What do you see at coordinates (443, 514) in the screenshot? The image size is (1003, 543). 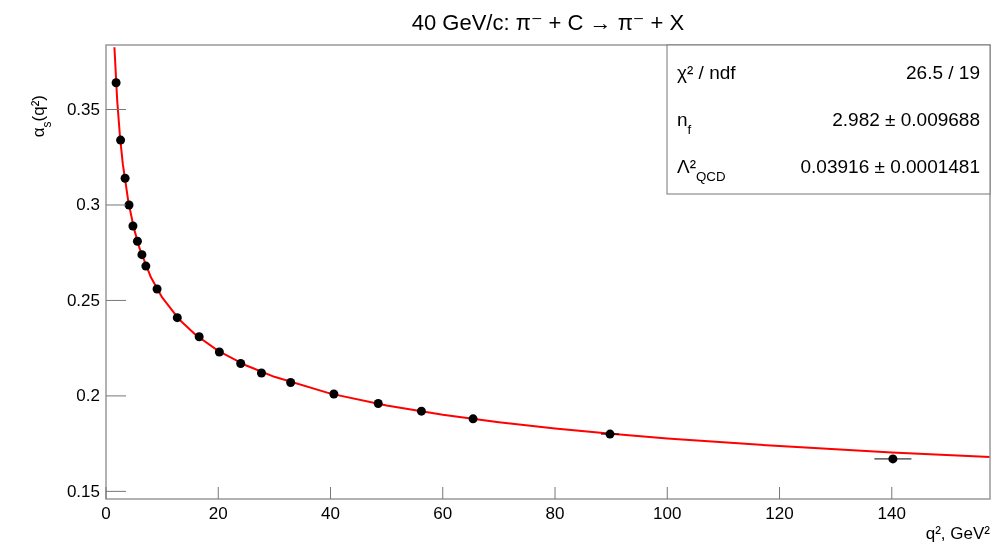 I see `x-tick-label: 60` at bounding box center [443, 514].